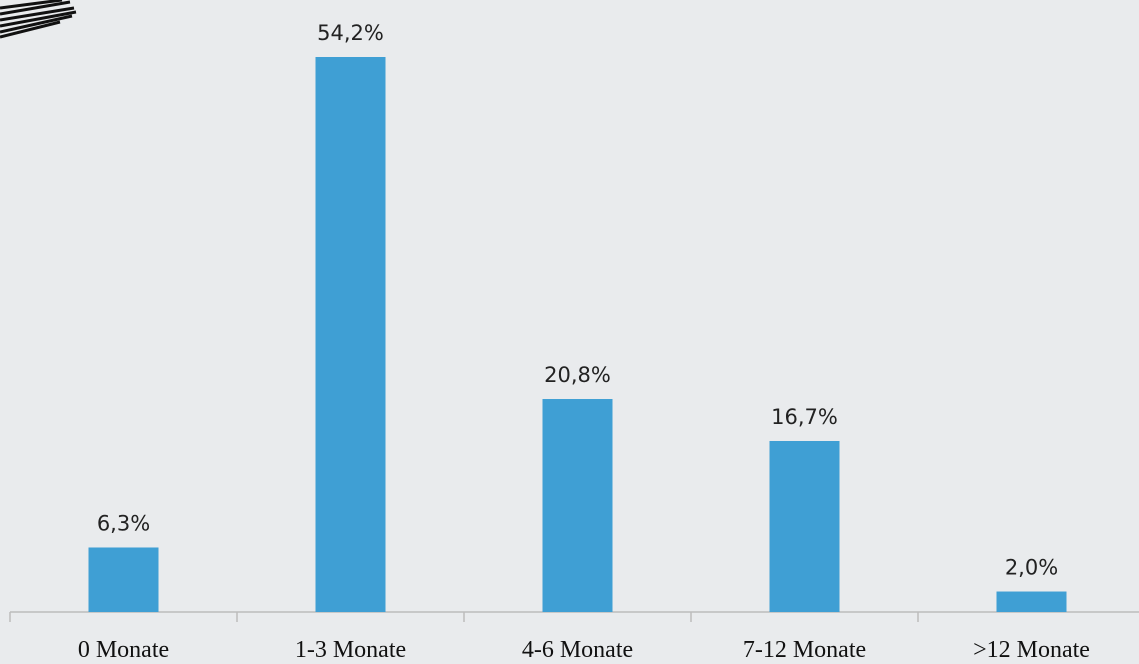 This screenshot has width=1139, height=664. I want to click on value-label: 54,2%, so click(350, 33).